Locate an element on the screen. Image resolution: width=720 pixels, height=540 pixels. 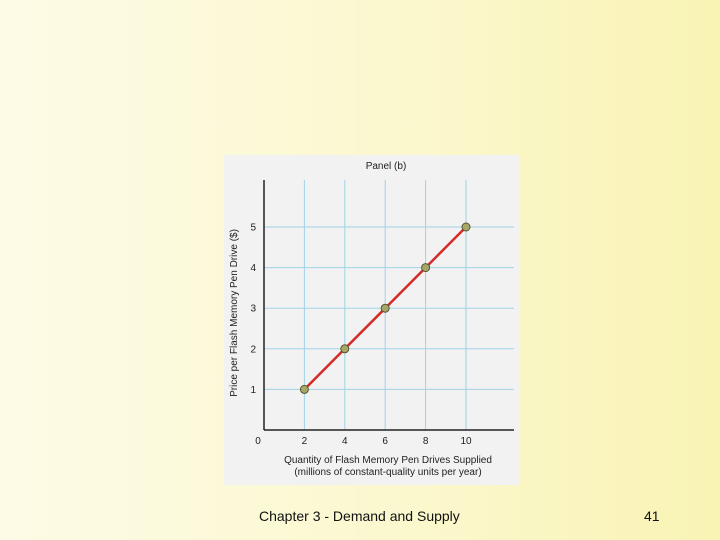
y-tick-label-2: 2 is located at coordinates (253, 349).